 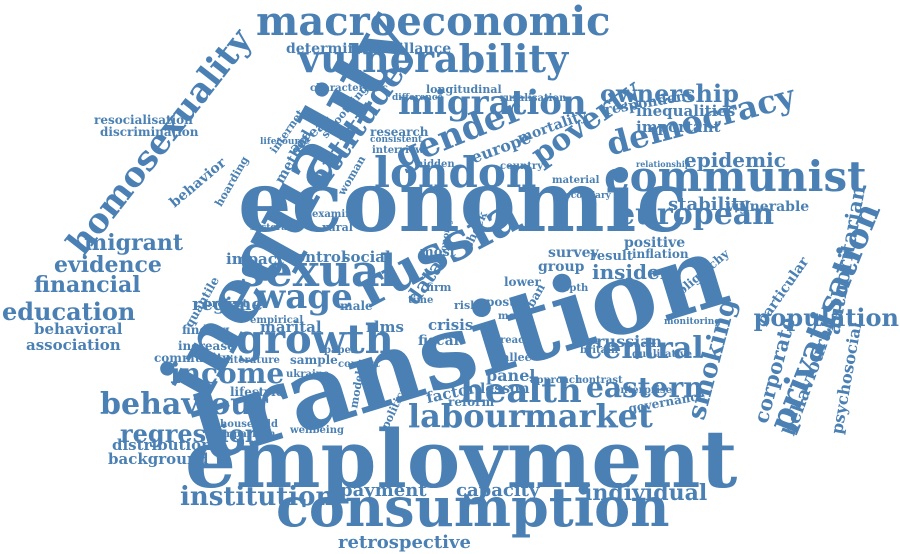 What do you see at coordinates (439, 287) in the screenshot?
I see `word: firm` at bounding box center [439, 287].